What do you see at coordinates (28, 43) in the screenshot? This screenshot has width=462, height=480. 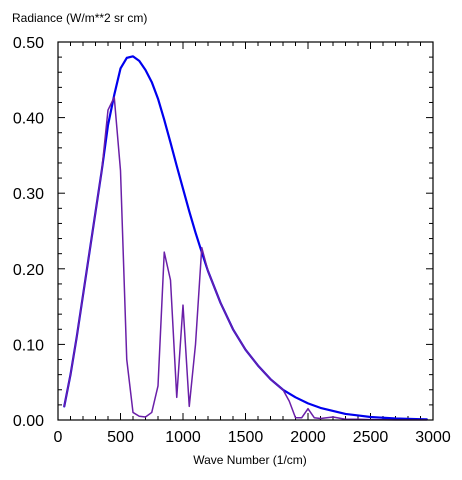 I see `y-tick-label: 0.50` at bounding box center [28, 43].